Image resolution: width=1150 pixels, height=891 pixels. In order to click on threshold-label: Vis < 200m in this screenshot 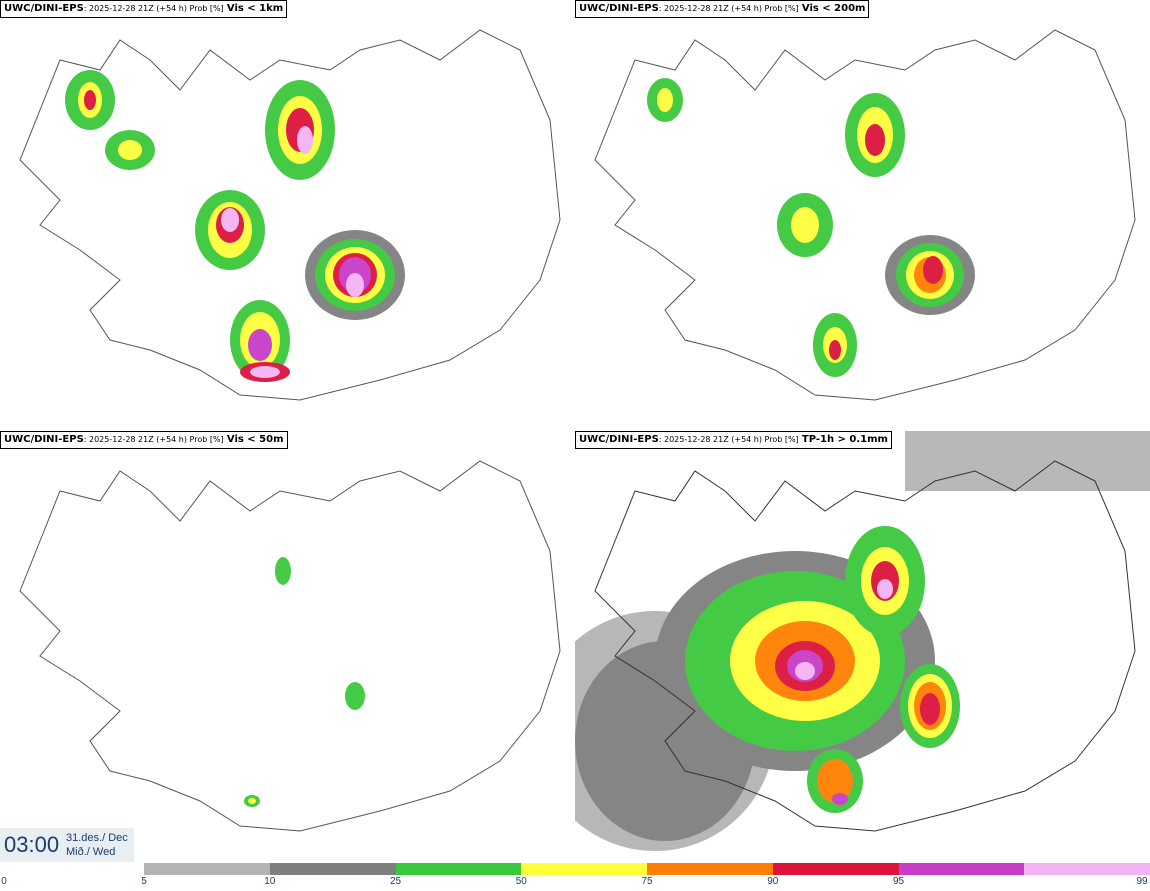, I will do `click(833, 8)`.